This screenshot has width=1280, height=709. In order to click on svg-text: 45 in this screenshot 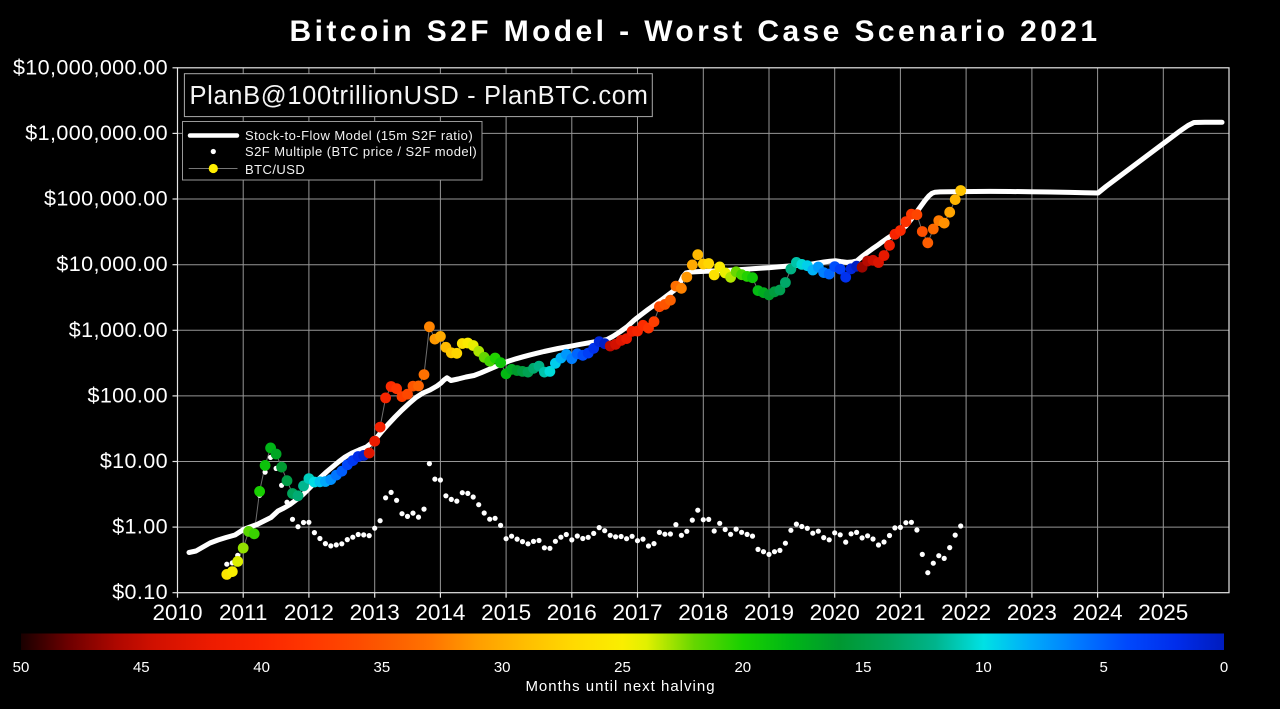, I will do `click(141, 667)`.